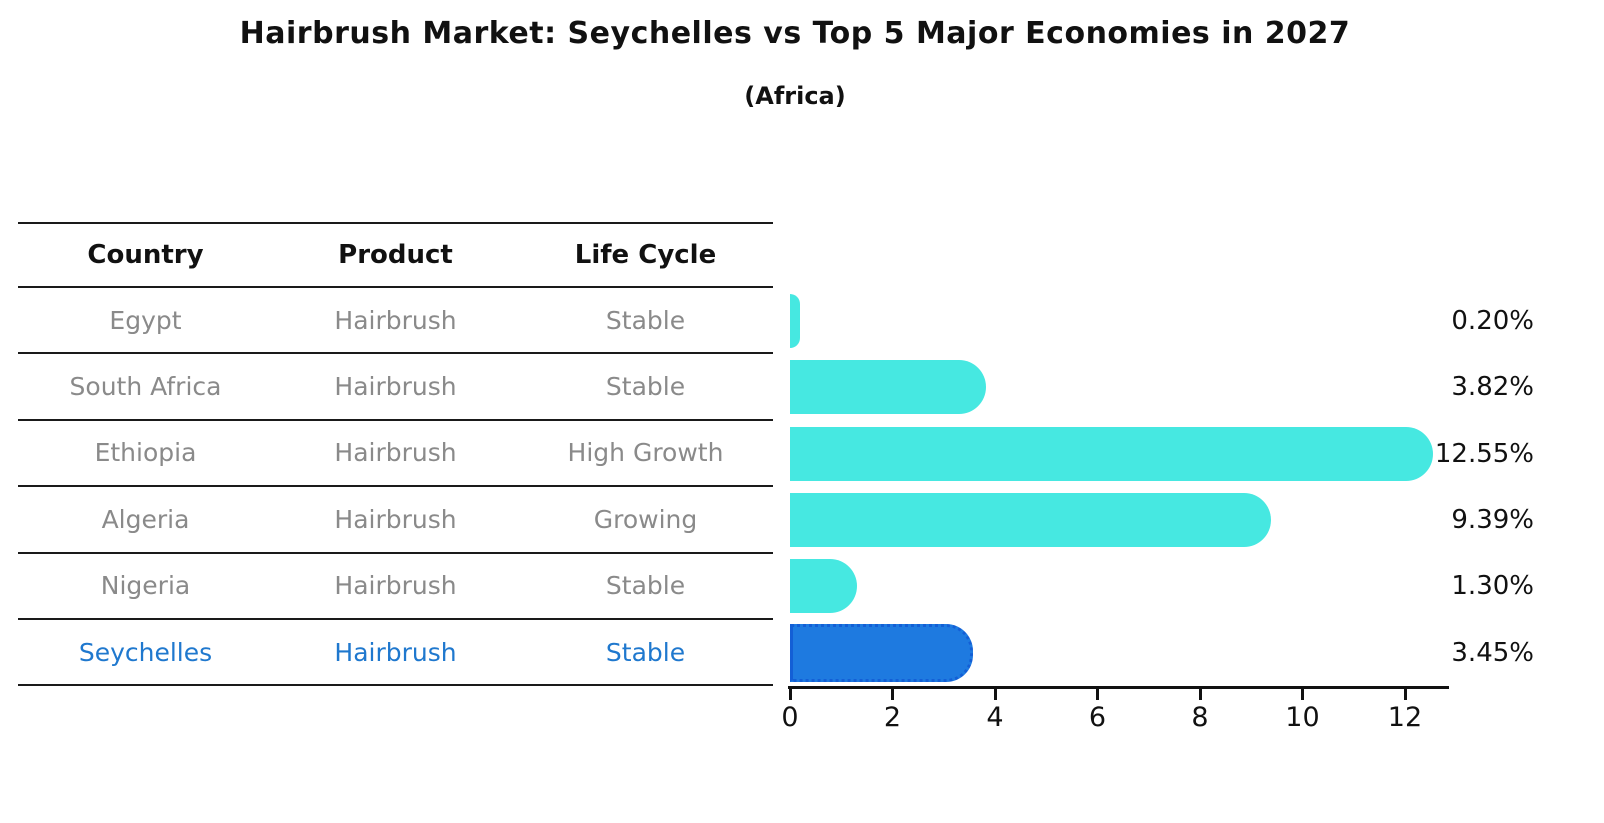 The height and width of the screenshot is (823, 1604). I want to click on table-row: South Africa Hairbrush Stable, so click(395, 387).